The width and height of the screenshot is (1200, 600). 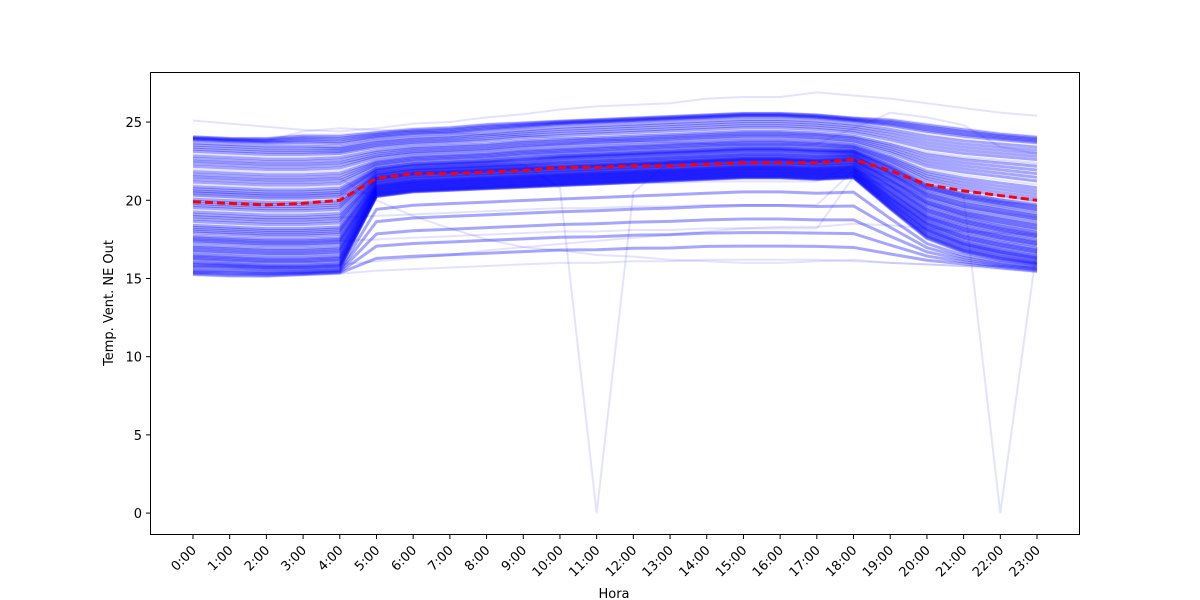 What do you see at coordinates (137, 319) in the screenshot?
I see `y-axis: 0 5 10 15 20 25` at bounding box center [137, 319].